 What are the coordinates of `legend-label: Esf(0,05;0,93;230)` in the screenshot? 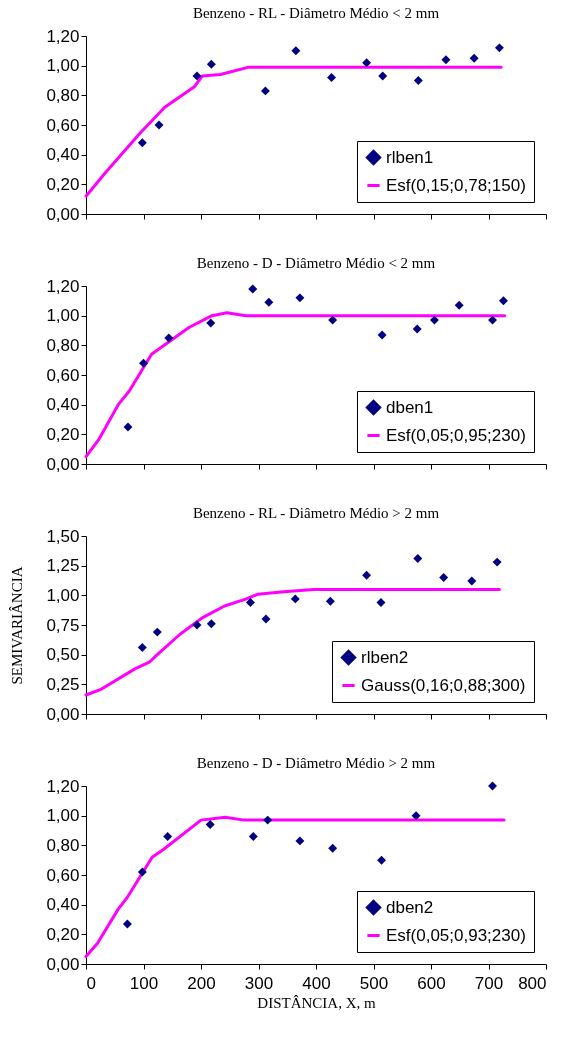 It's located at (456, 935).